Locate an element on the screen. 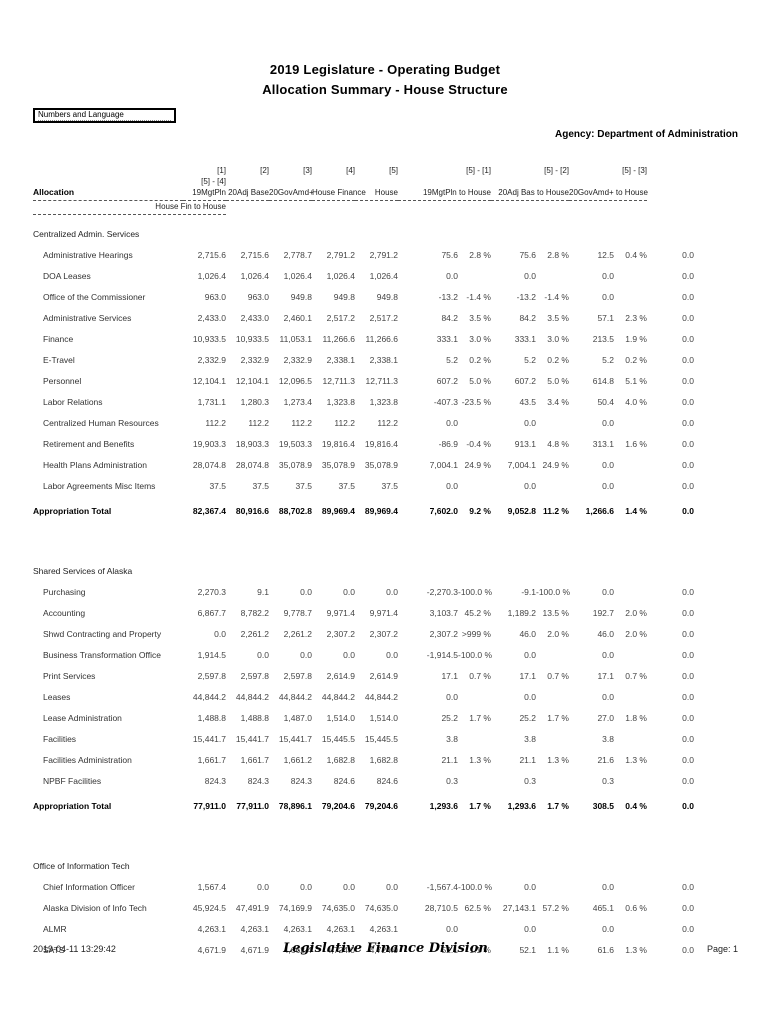  cell-value: 74,169.9 is located at coordinates (295, 908).